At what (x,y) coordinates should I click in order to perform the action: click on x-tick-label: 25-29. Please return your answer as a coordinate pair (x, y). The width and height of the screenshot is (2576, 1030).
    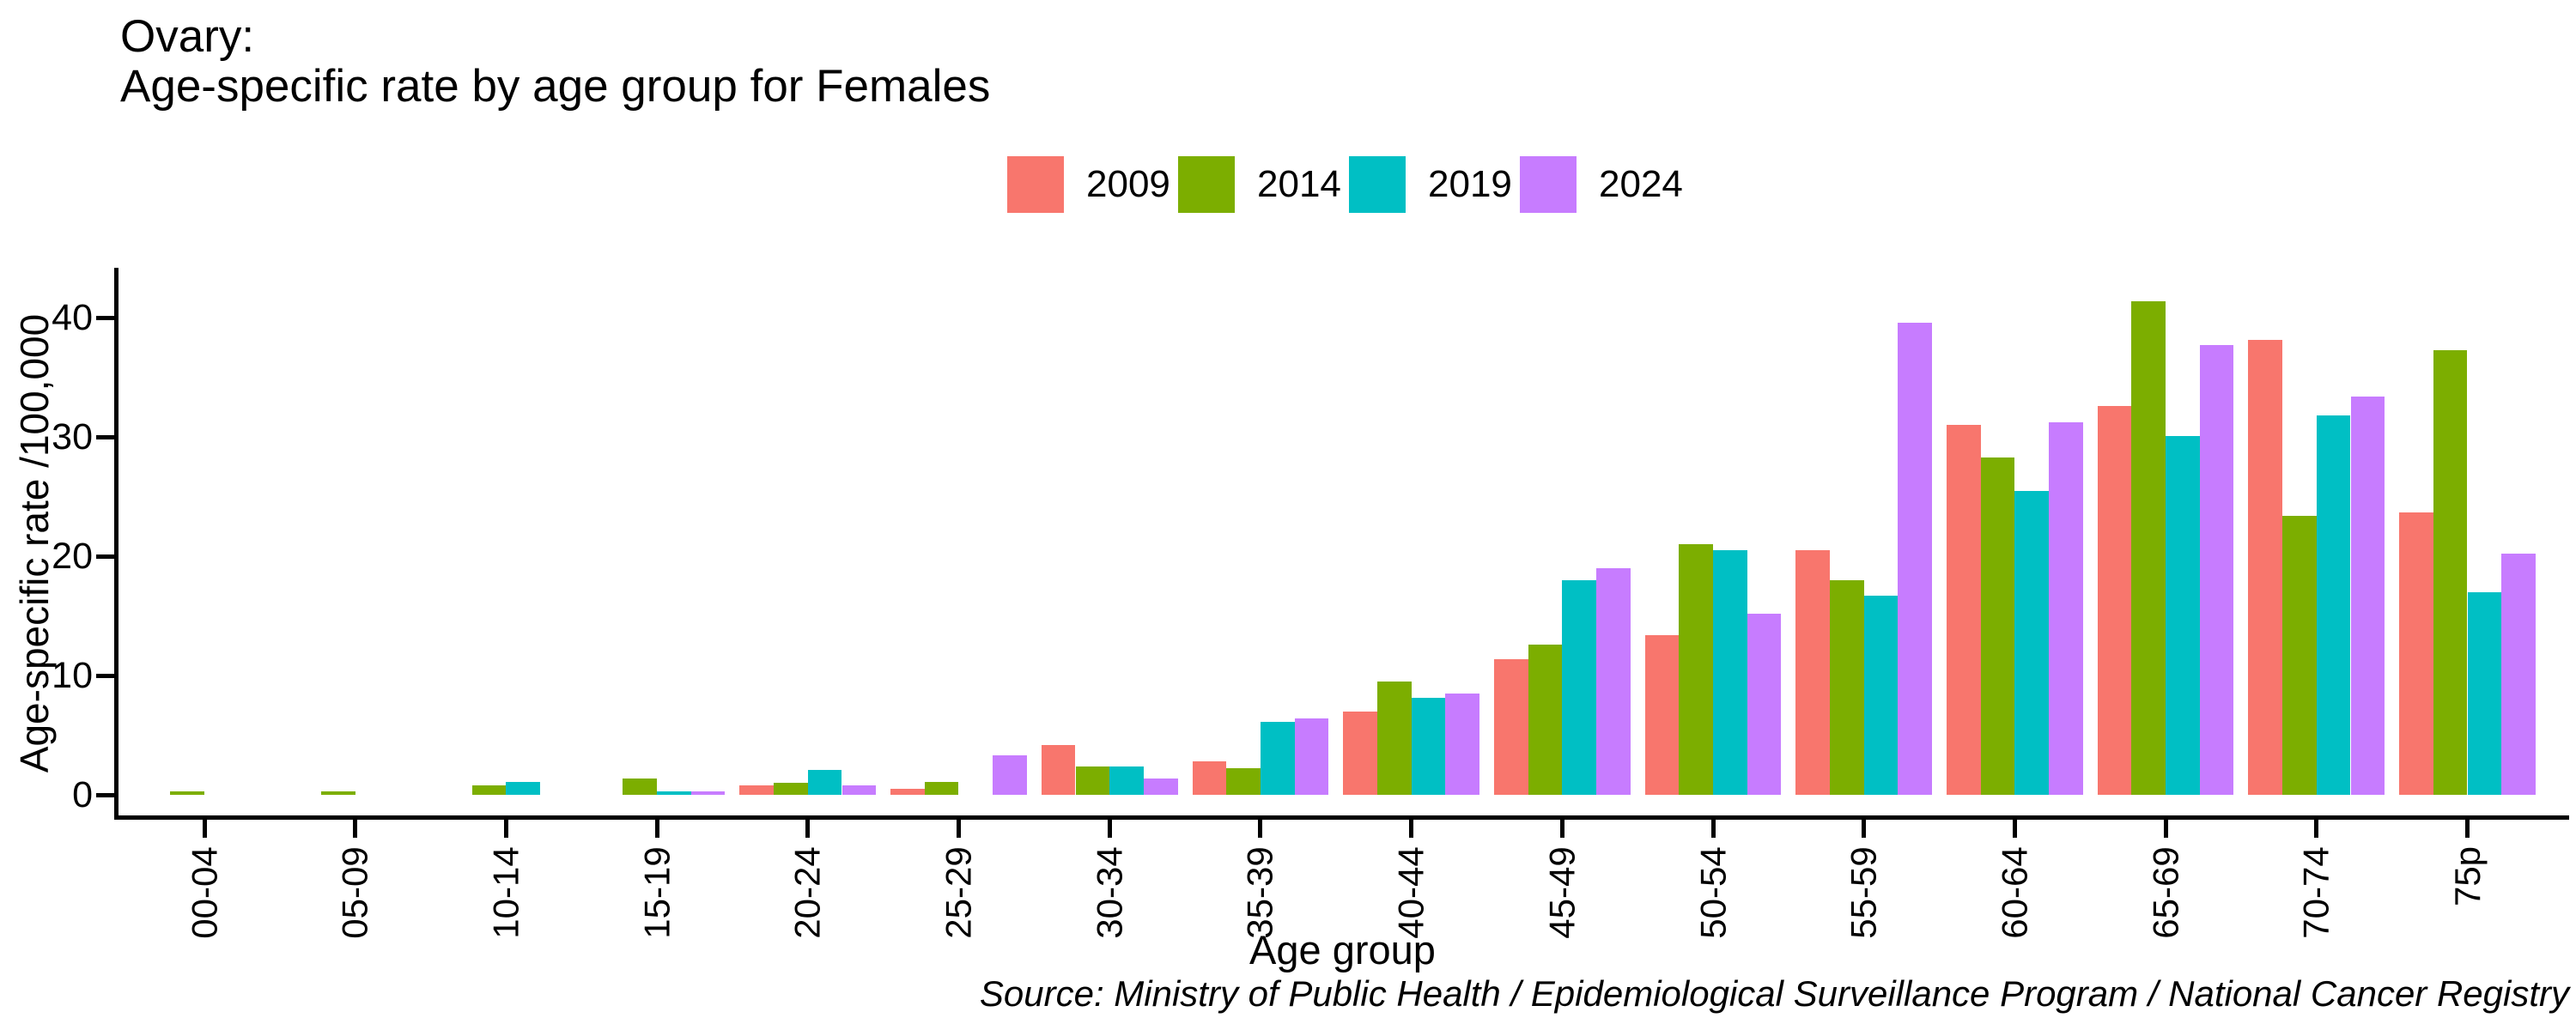
    Looking at the image, I should click on (958, 892).